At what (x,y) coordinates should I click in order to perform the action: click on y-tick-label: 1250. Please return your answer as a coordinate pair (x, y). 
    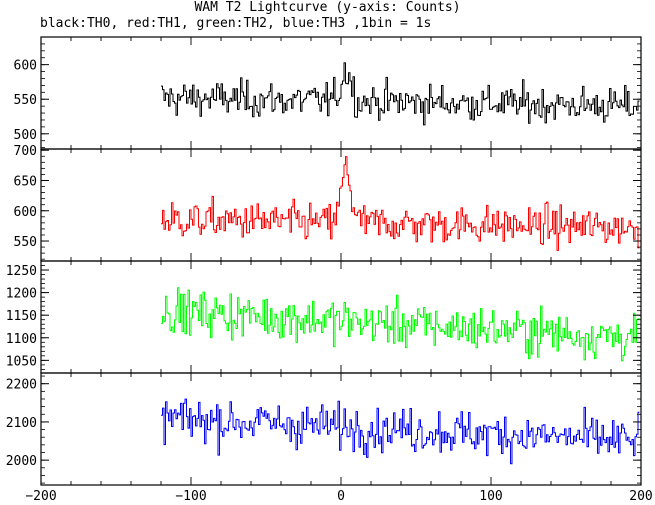
    Looking at the image, I should click on (21, 271).